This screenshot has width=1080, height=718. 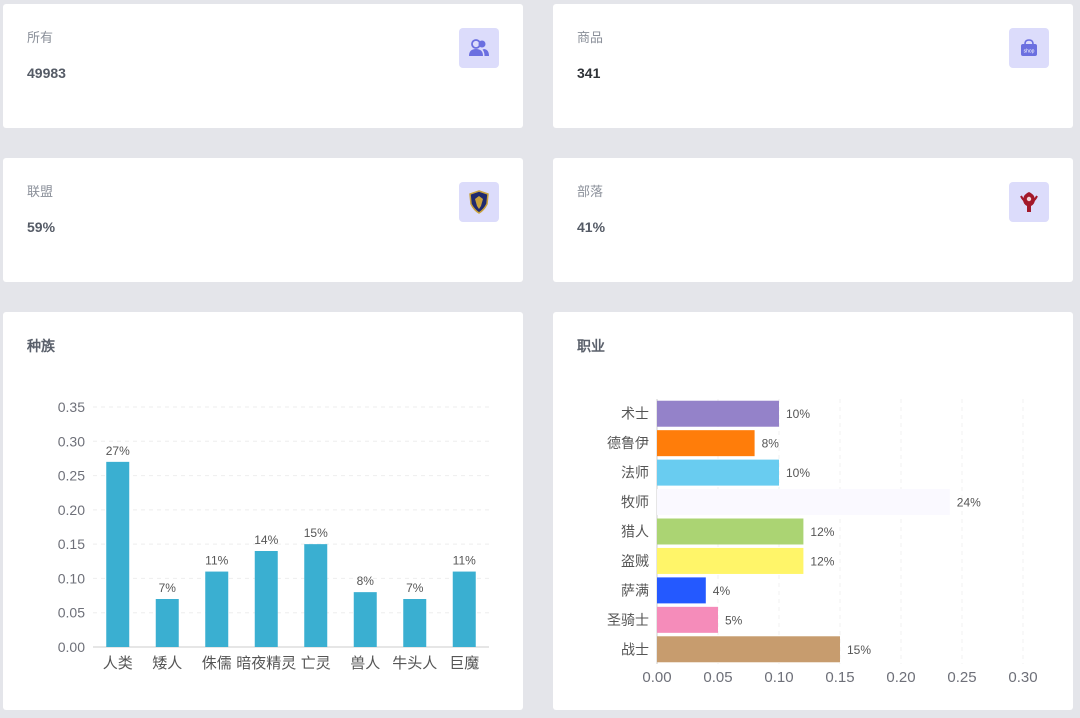 What do you see at coordinates (41, 346) in the screenshot?
I see `chart-title: 种族` at bounding box center [41, 346].